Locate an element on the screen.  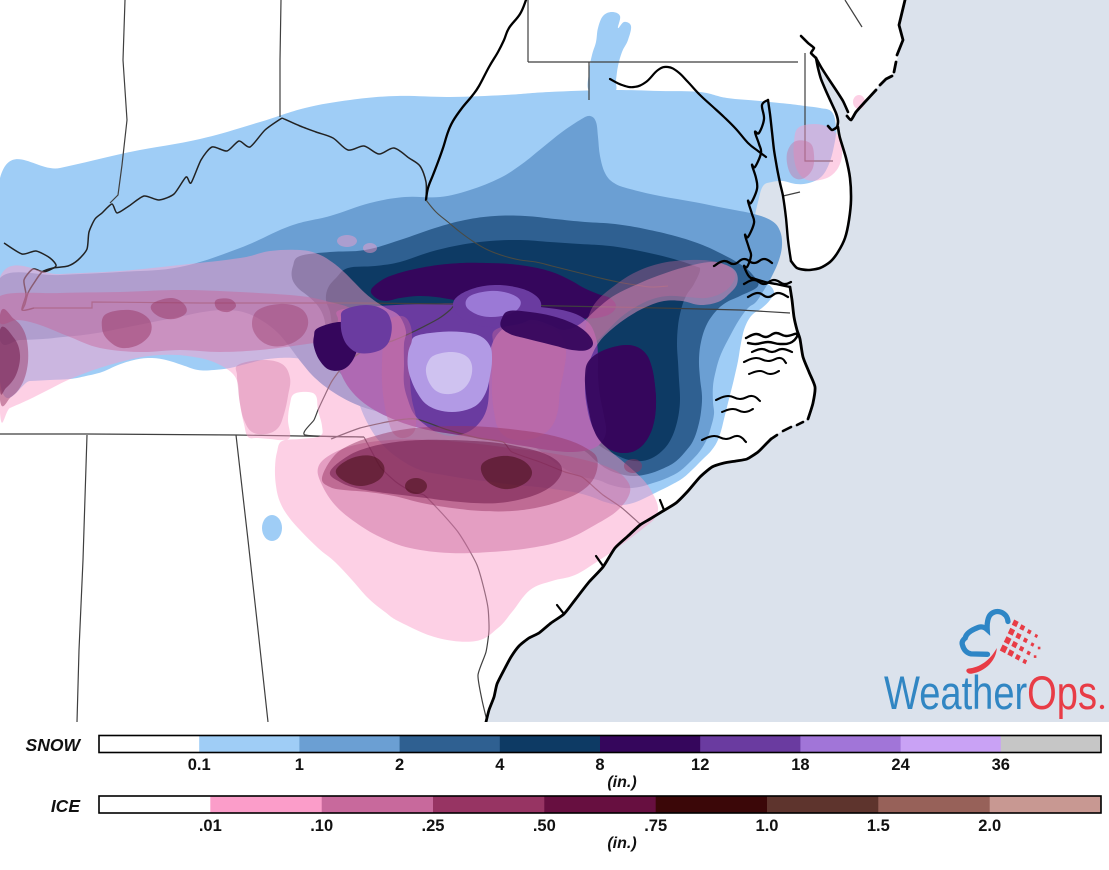
svg-text: 0.1 is located at coordinates (199, 765).